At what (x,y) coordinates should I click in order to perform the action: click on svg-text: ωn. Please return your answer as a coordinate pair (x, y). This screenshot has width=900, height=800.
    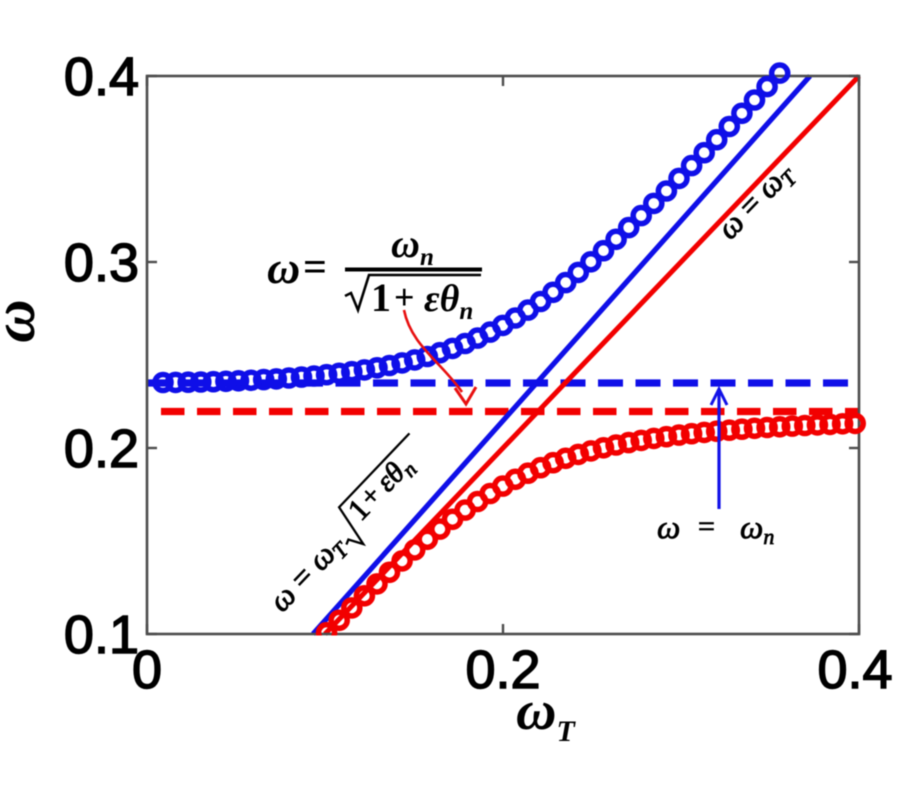
    Looking at the image, I should click on (757, 529).